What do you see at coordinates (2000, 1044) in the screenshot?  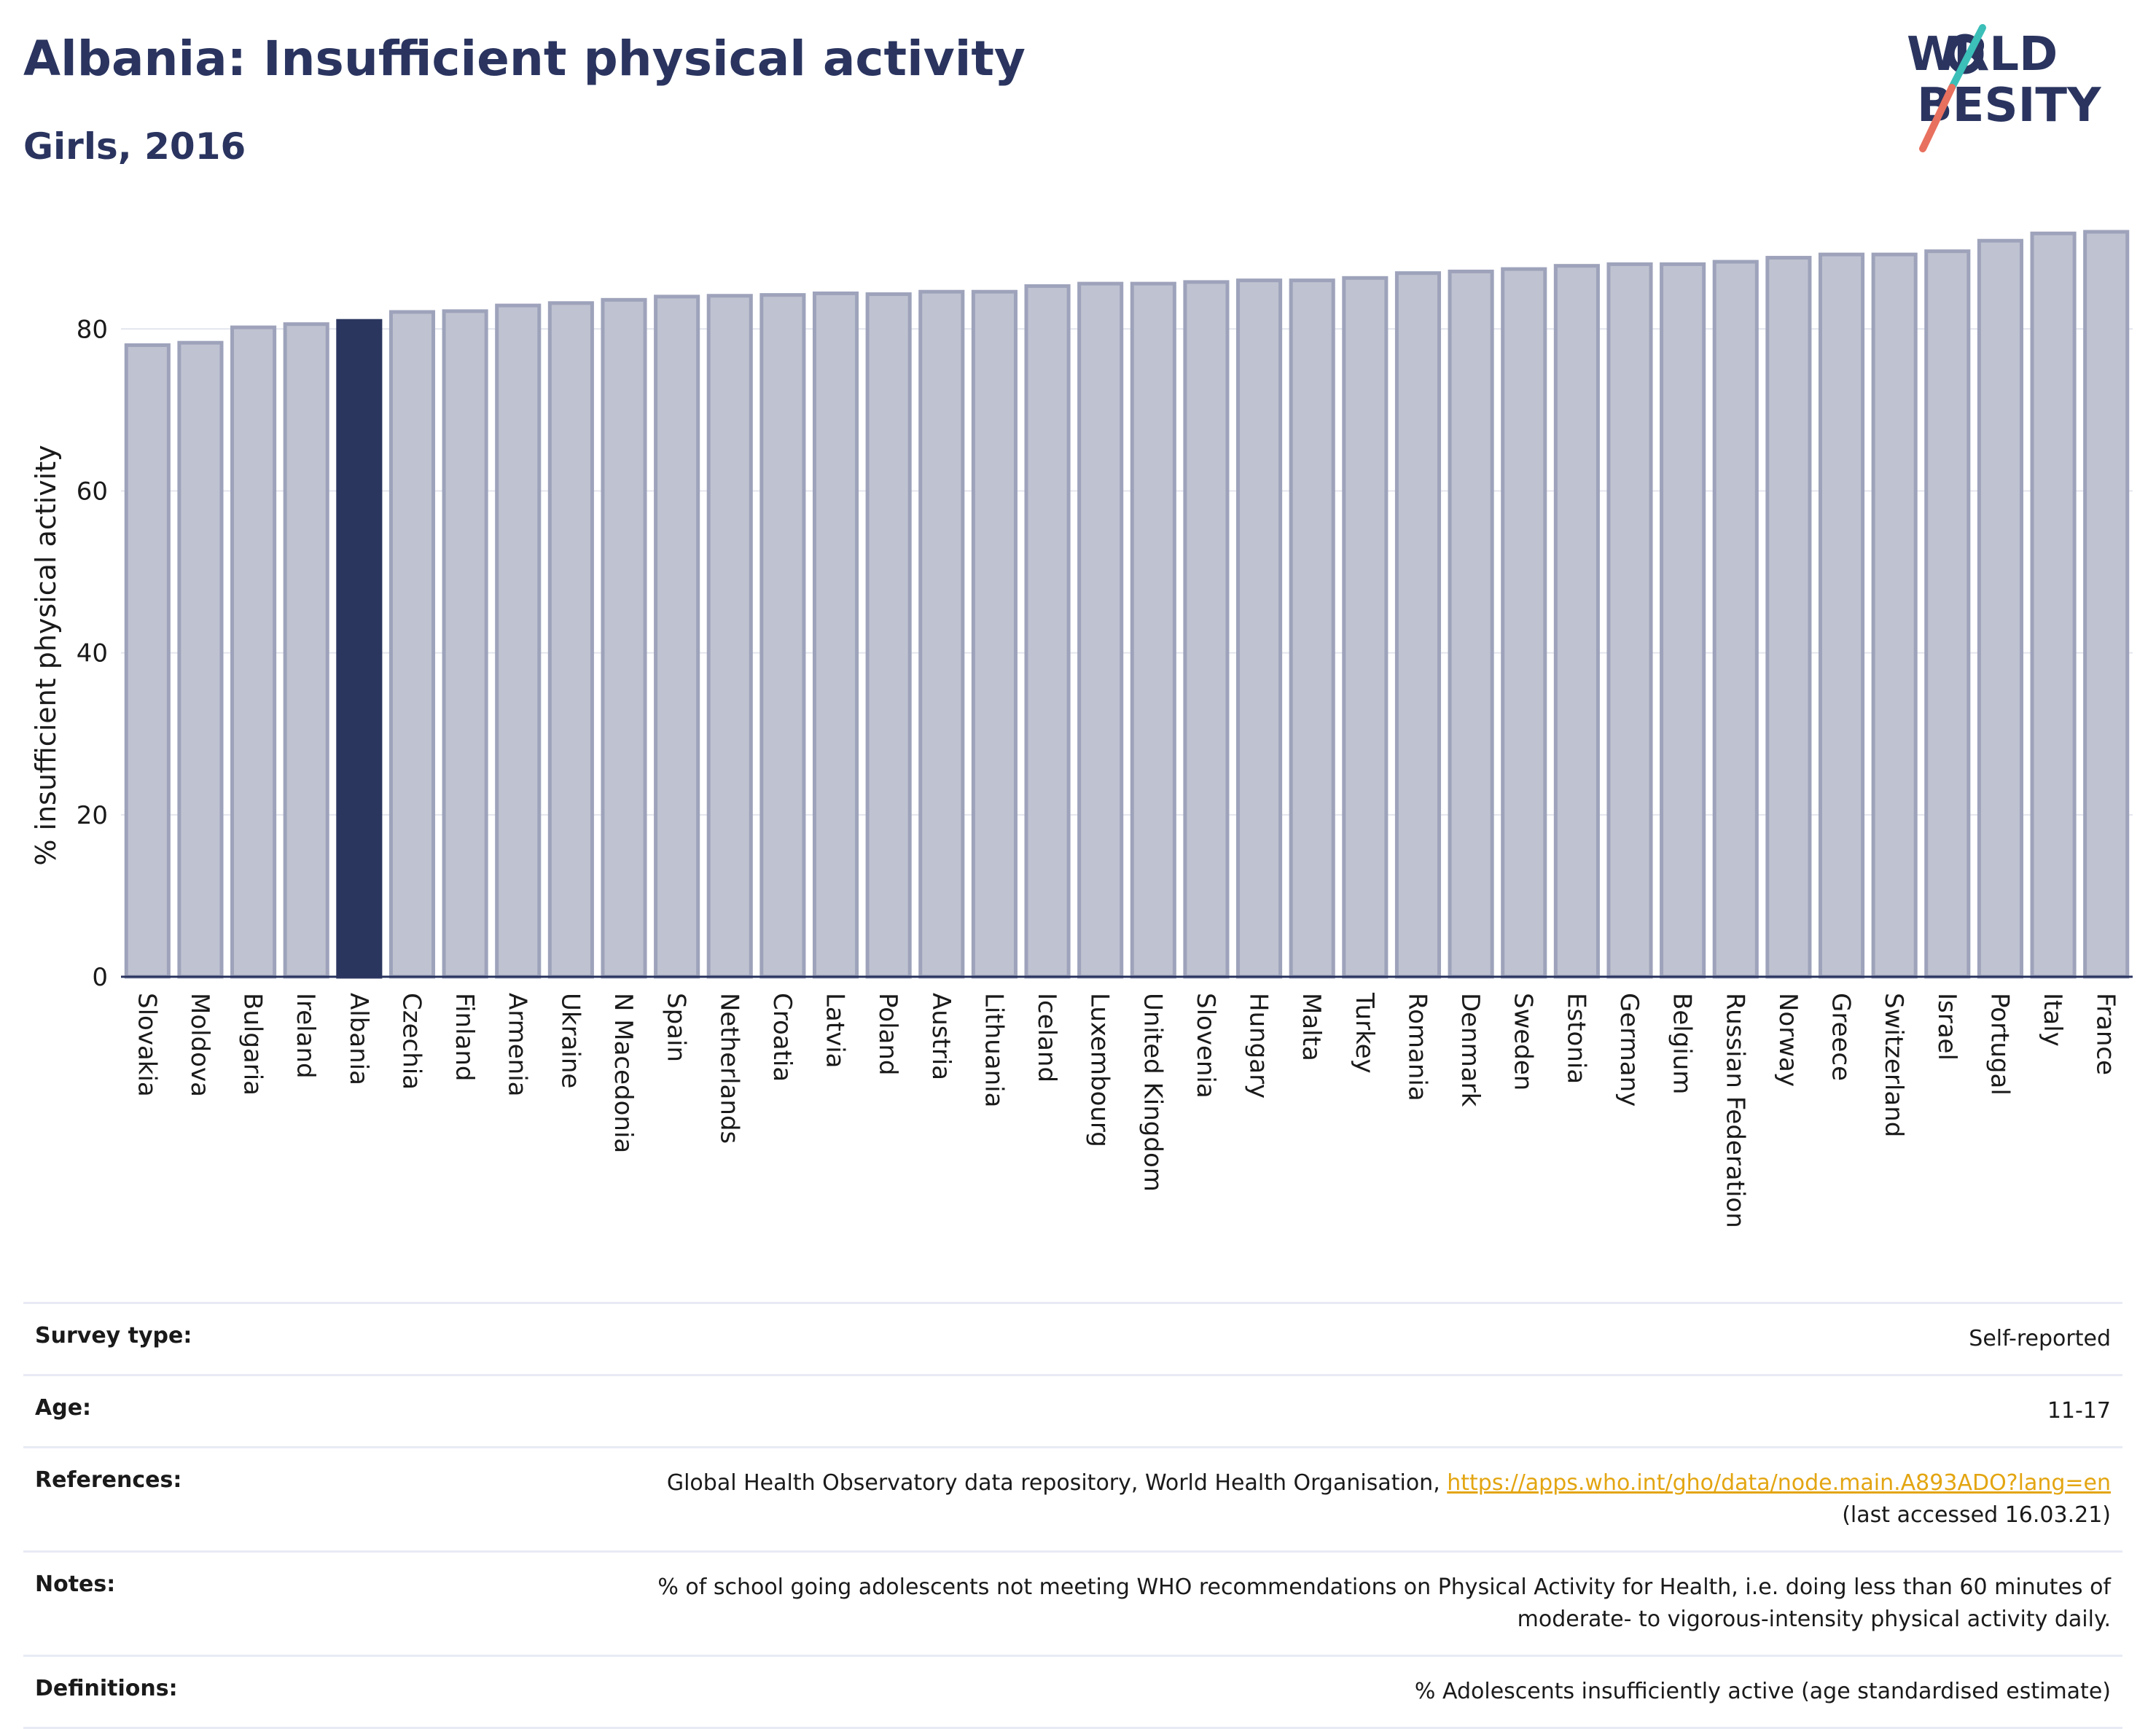 I see `x-tick-label: Portugal` at bounding box center [2000, 1044].